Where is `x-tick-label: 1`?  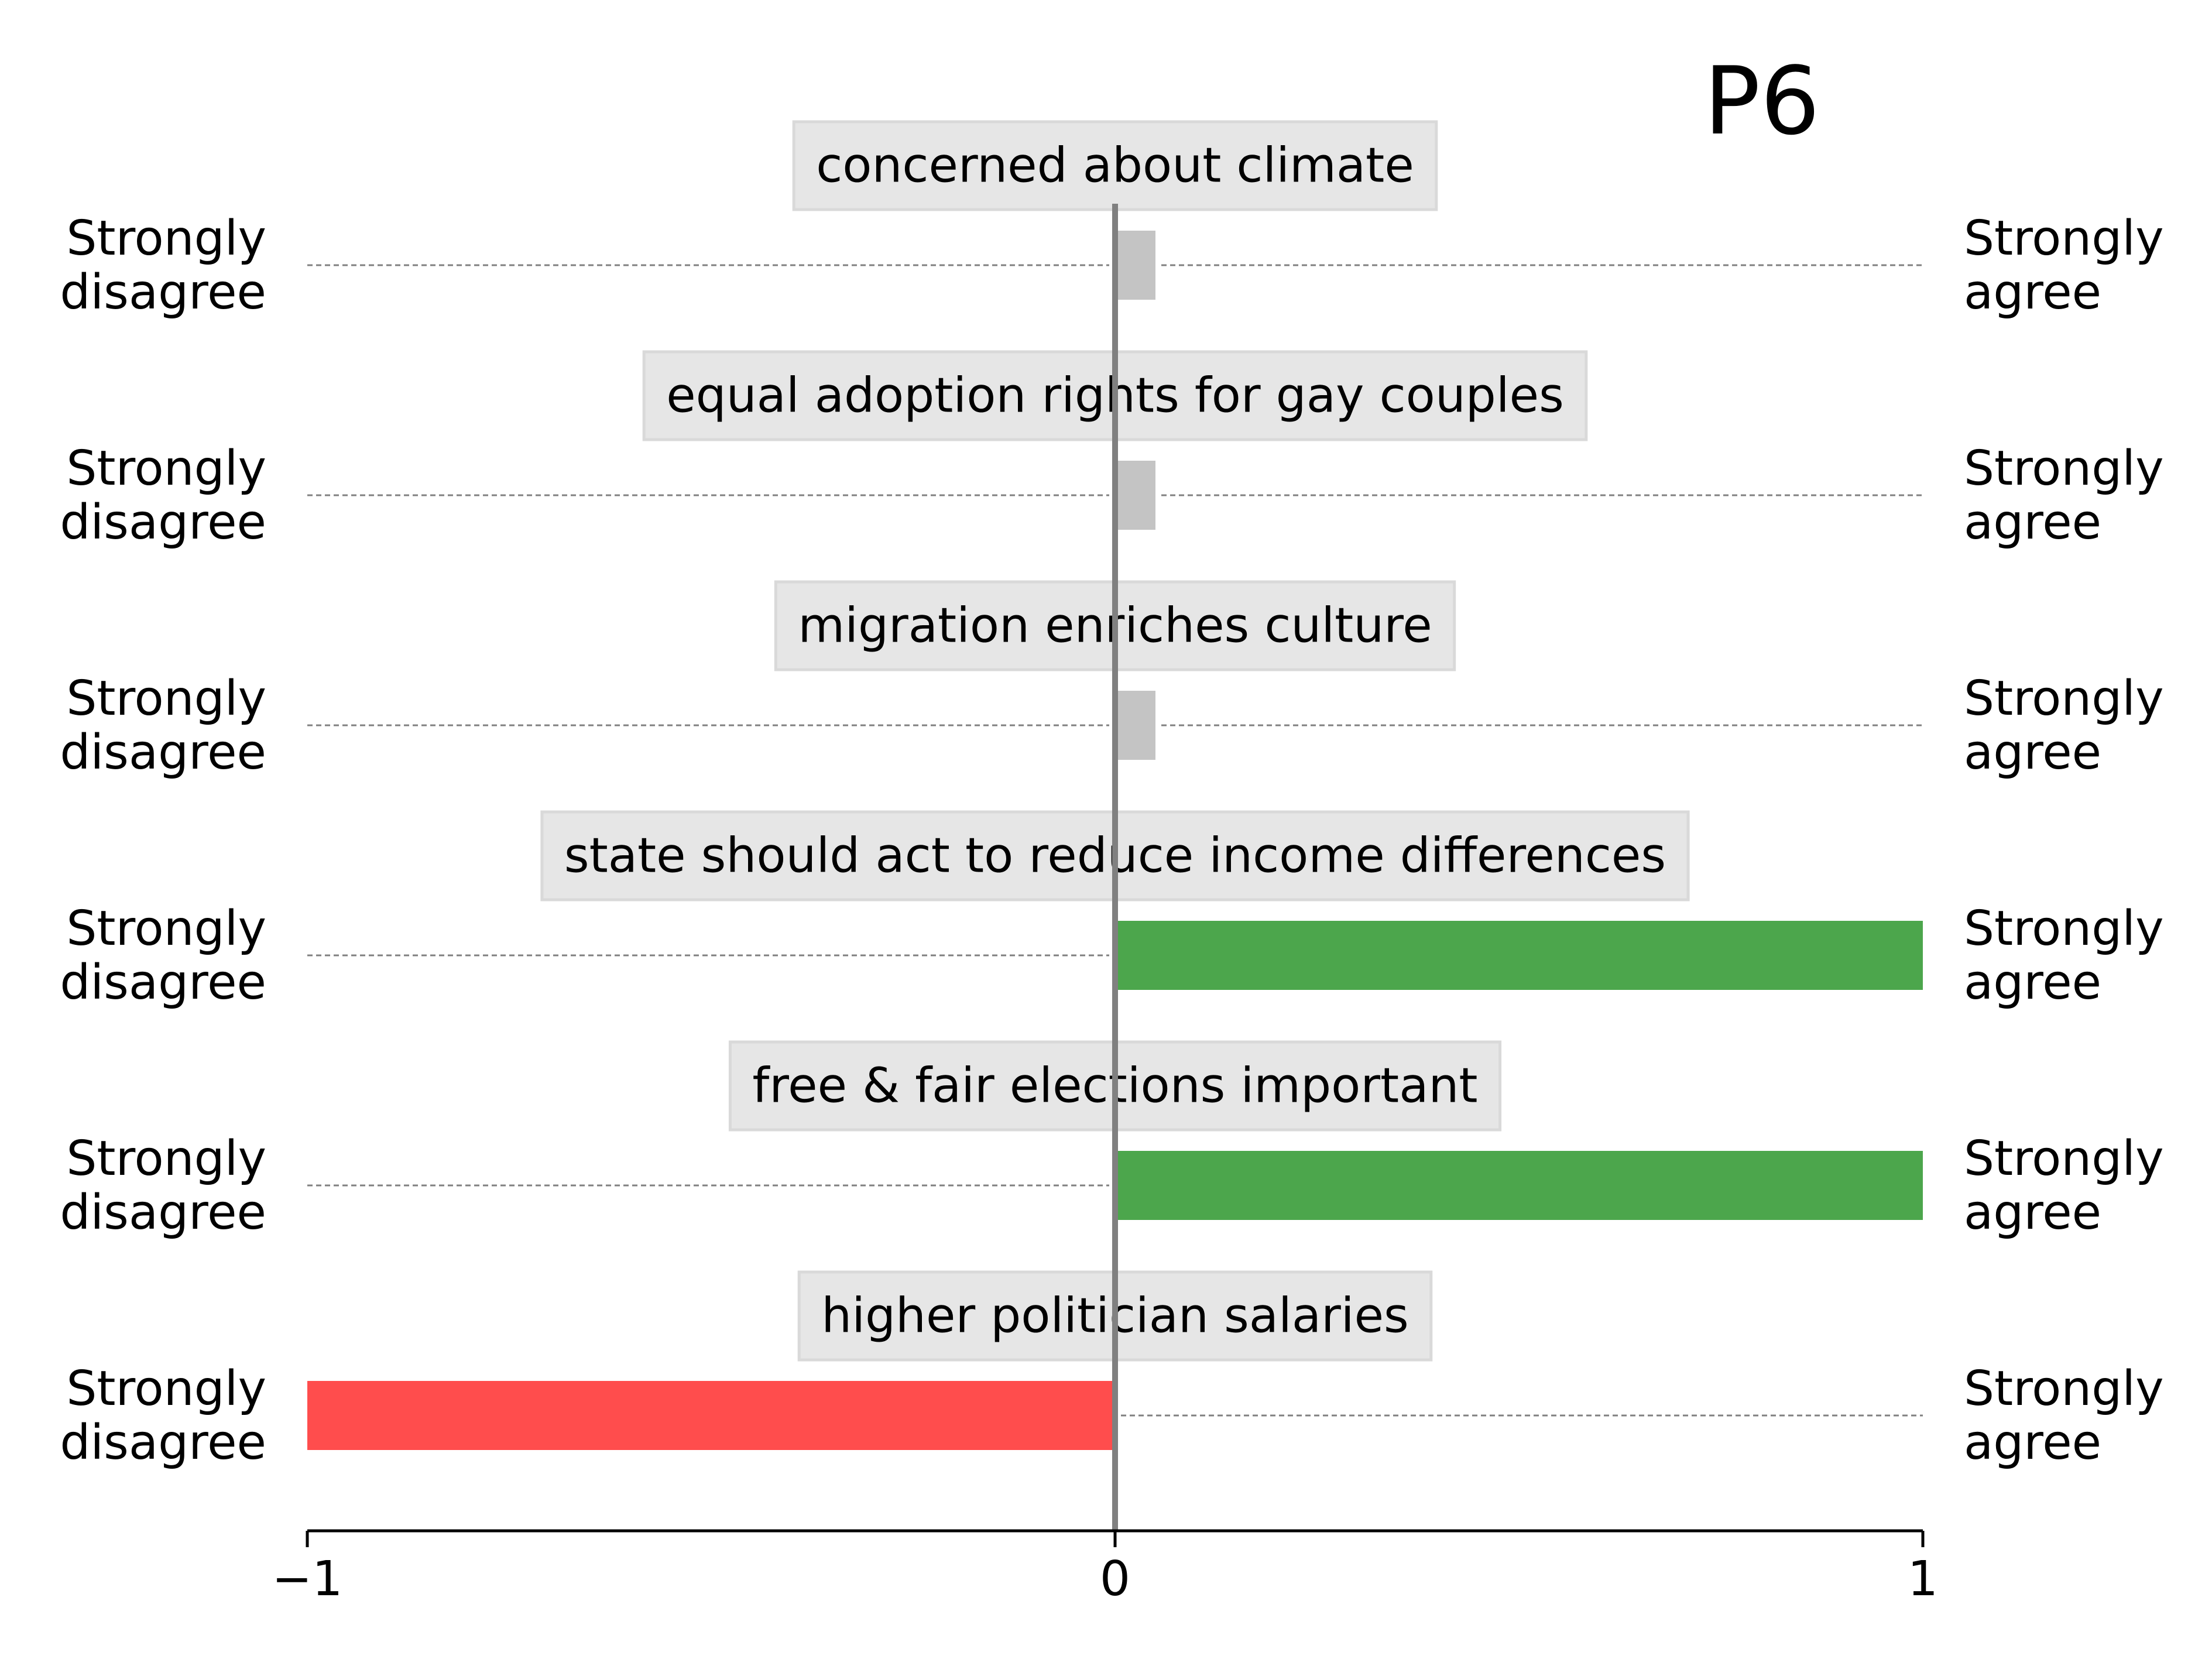
x-tick-label: 1 is located at coordinates (1923, 1579).